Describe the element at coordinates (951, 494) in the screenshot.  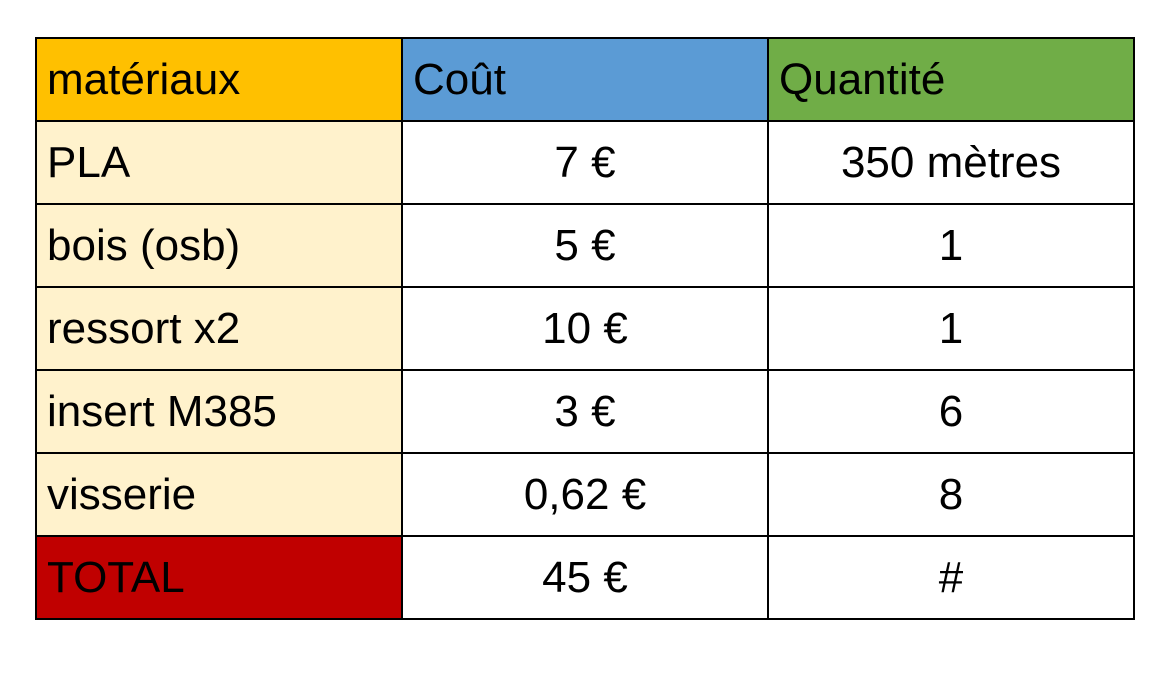
I see `quantity-cell: 8` at that location.